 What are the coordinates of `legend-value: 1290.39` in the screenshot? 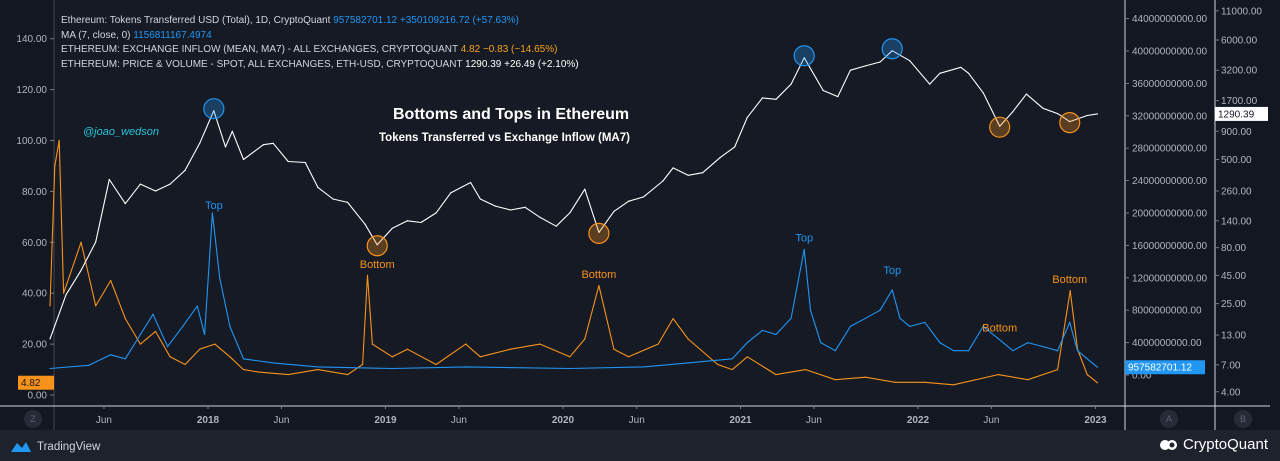 It's located at (483, 64).